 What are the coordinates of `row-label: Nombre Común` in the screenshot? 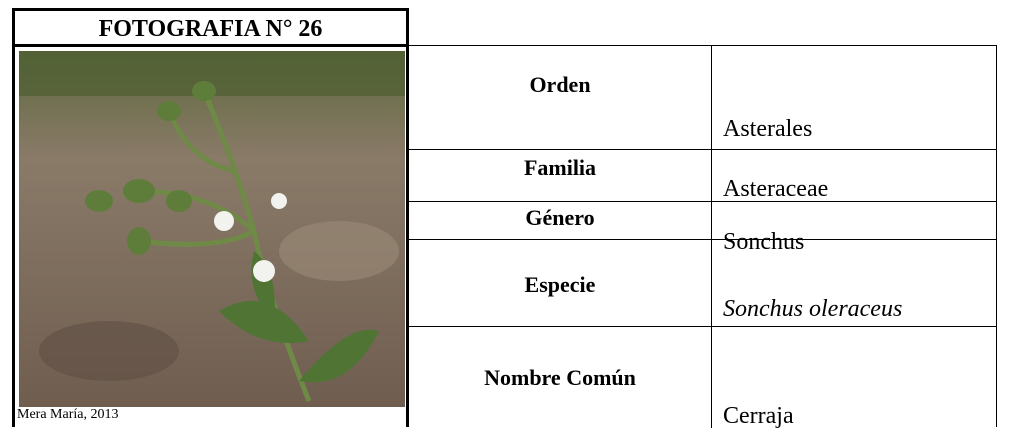 It's located at (560, 377).